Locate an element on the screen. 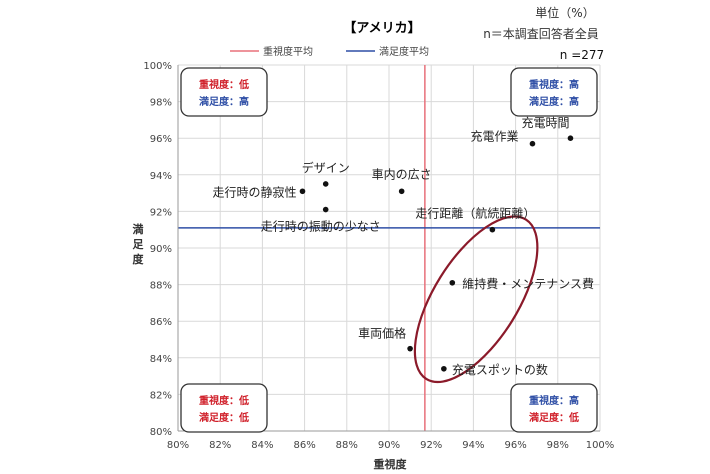  data-point-label: 走行時の静寂性 is located at coordinates (254, 191).